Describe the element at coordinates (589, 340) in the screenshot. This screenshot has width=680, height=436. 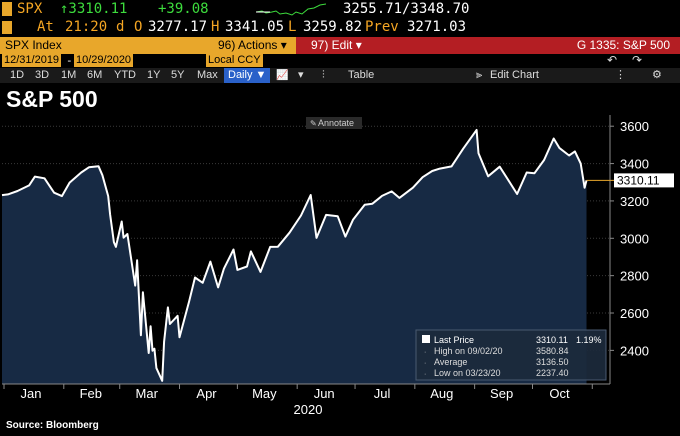
I see `legend-last-pct: 1.19%` at that location.